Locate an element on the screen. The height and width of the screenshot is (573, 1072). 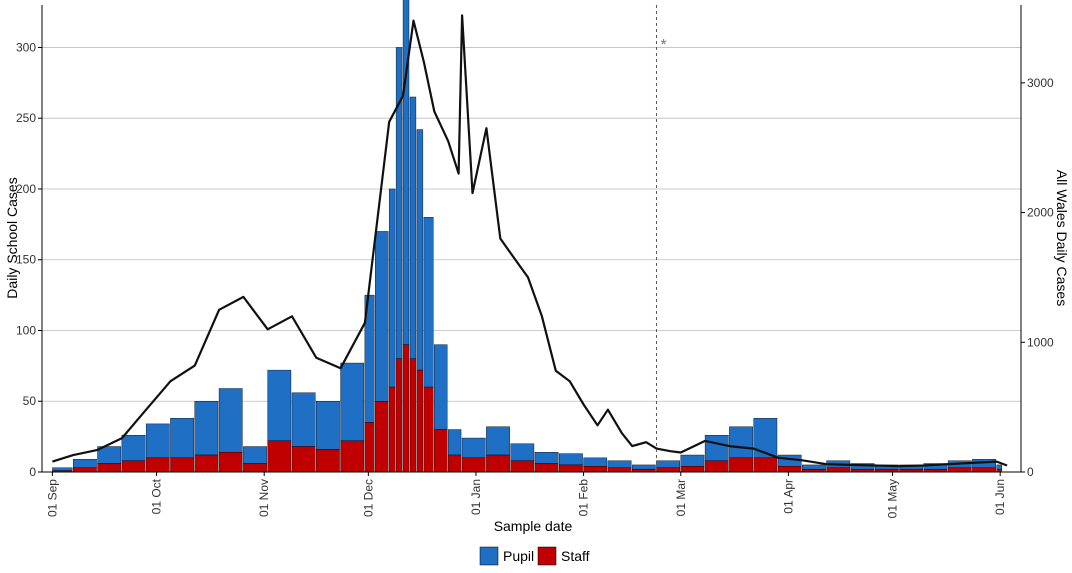
x-tick-label-1: 01 Oct is located at coordinates (157, 496).